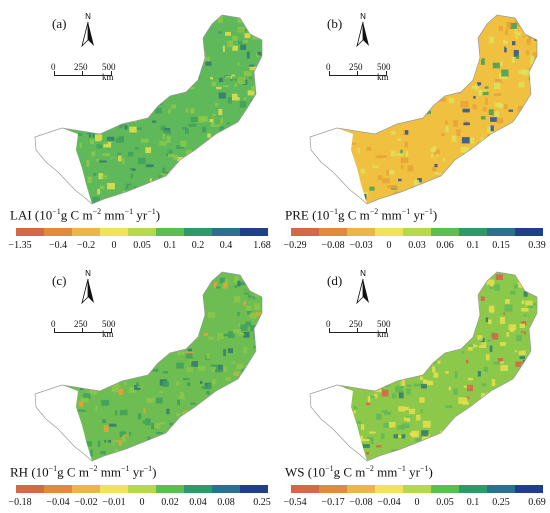 This screenshot has width=550, height=513. What do you see at coordinates (59, 280) in the screenshot?
I see `panel-label: (c)` at bounding box center [59, 280].